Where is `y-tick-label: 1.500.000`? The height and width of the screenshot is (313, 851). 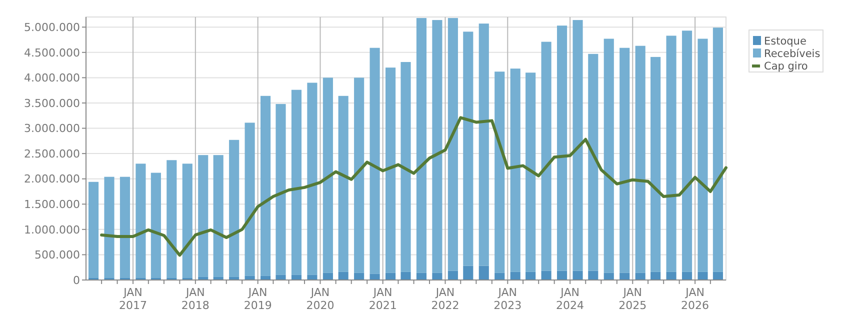
y-tick-label: 1.500.000 is located at coordinates (52, 204).